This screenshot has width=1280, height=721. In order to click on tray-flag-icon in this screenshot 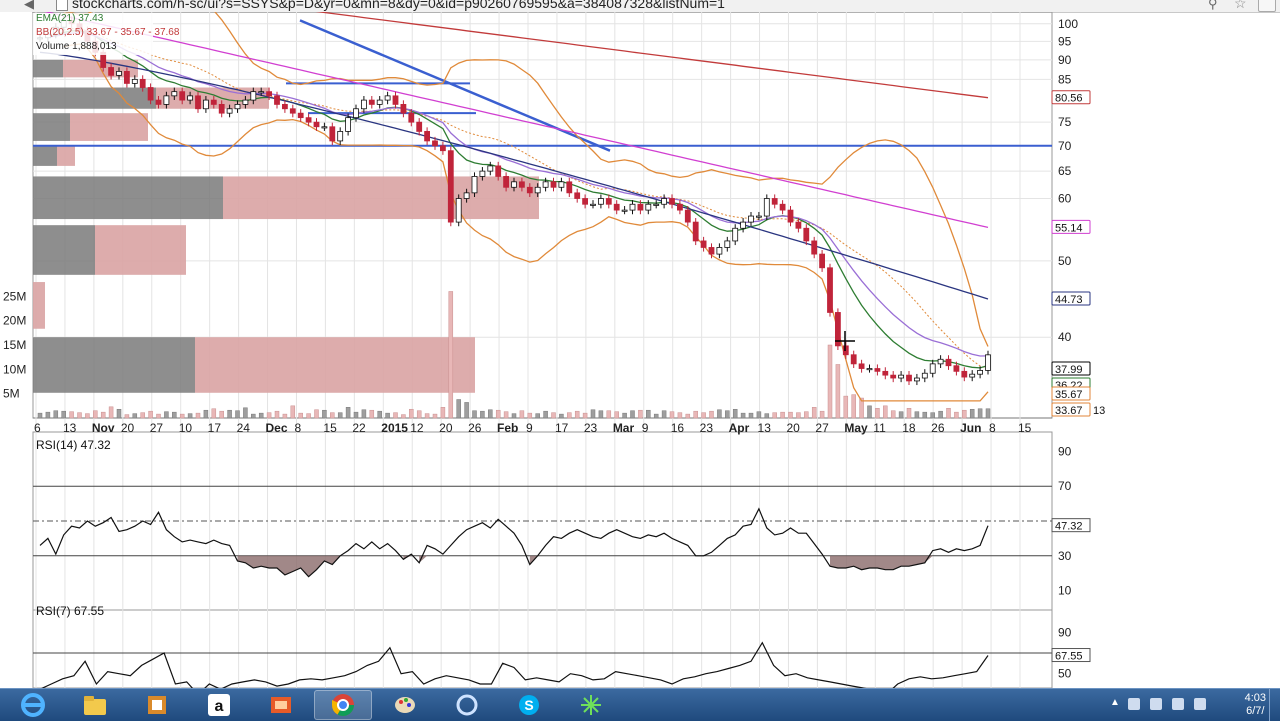, I will do `click(1134, 704)`.